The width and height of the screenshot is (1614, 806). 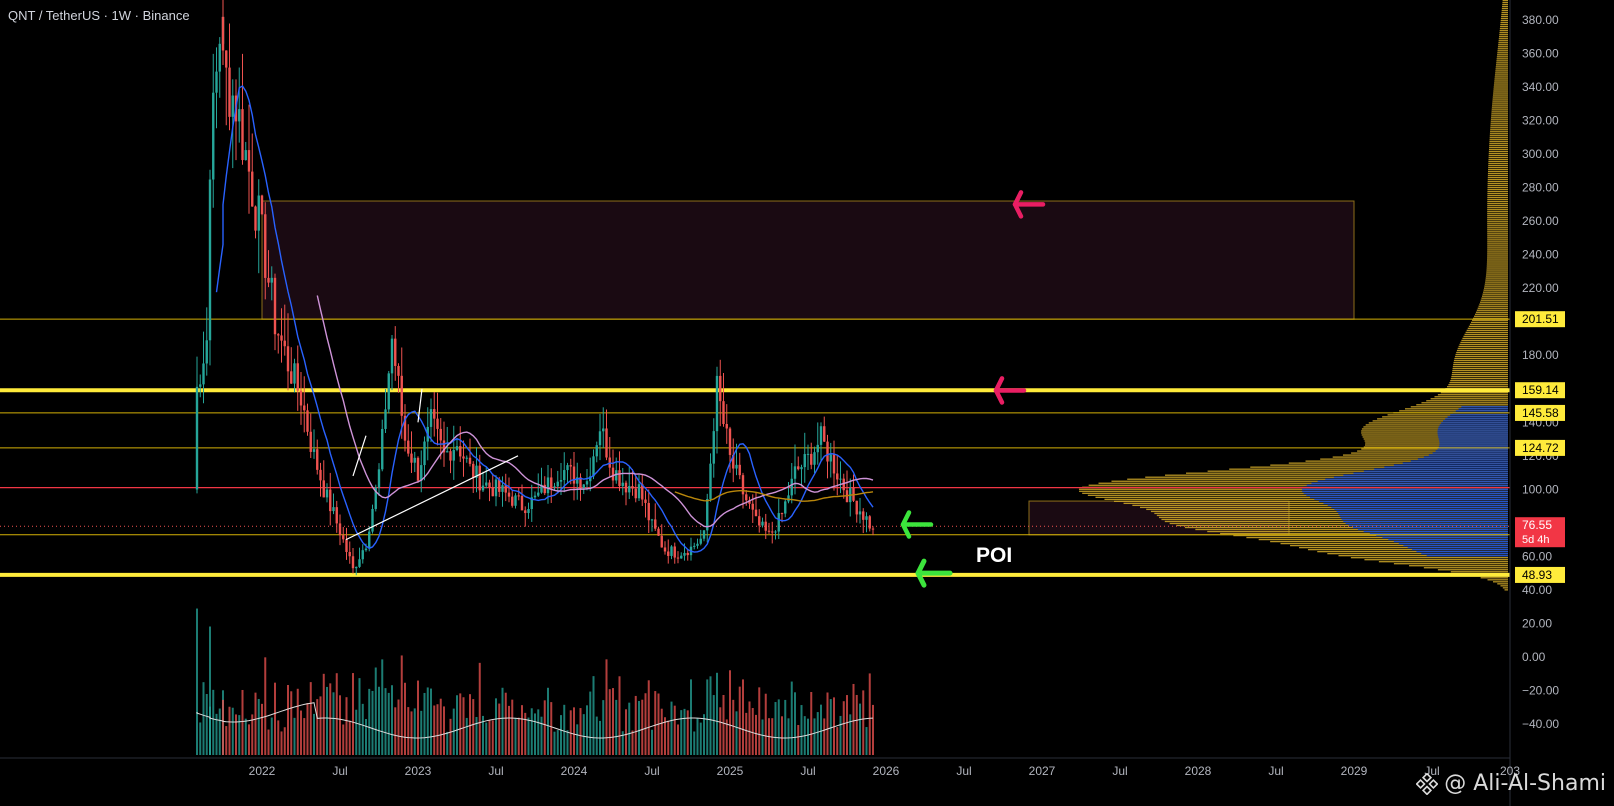 I want to click on price-tick-label: −40.00, so click(x=1540, y=724).